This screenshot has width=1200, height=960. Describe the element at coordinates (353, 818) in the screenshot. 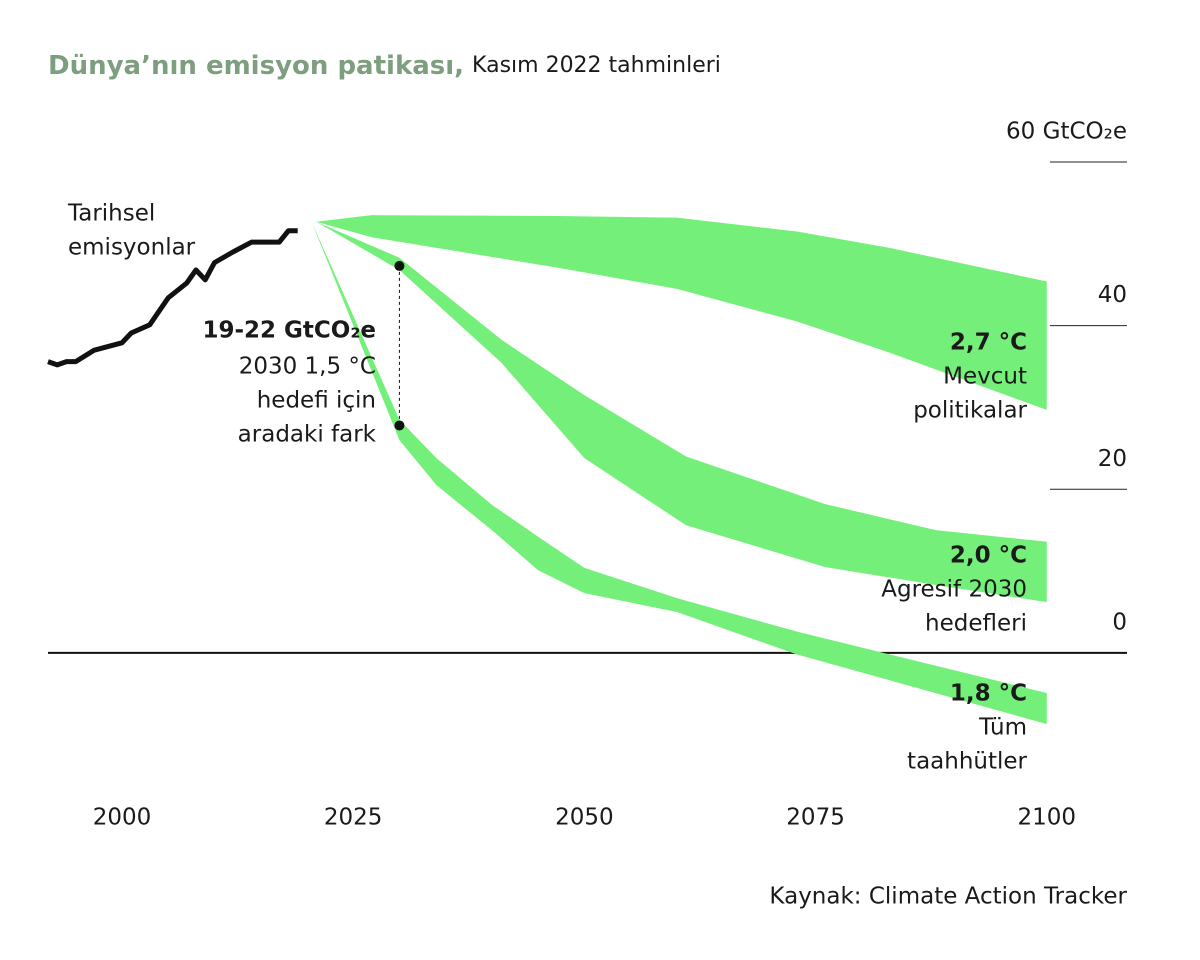

I see `x-tick-label: 2025` at that location.